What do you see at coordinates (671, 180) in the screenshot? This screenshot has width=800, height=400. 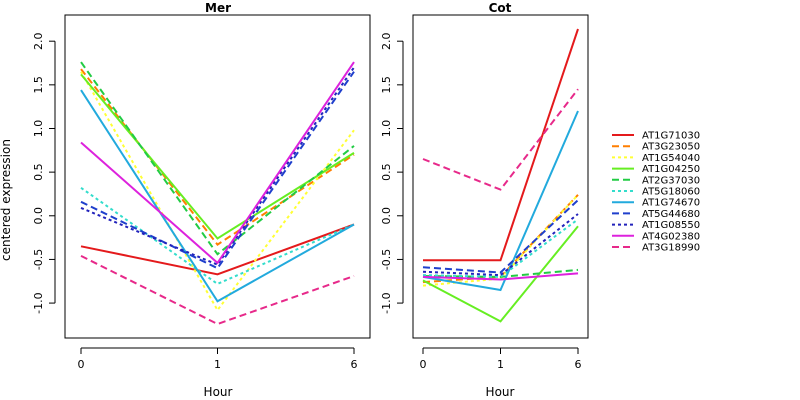 I see `legend-label: AT2G37030` at bounding box center [671, 180].